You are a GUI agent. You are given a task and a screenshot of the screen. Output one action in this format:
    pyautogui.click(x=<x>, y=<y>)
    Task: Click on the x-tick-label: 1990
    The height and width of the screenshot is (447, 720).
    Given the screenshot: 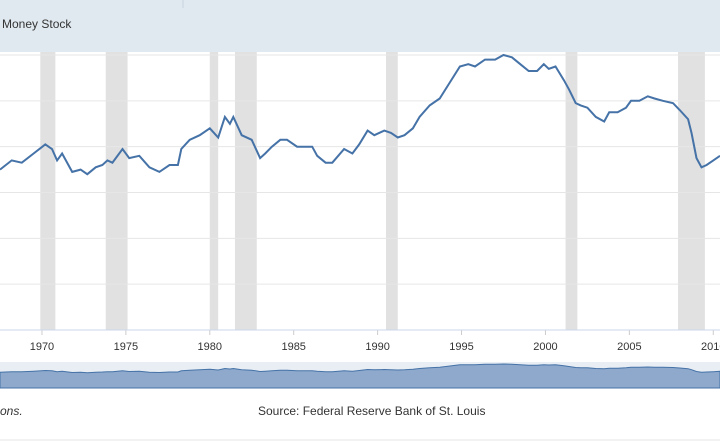 What is the action you would take?
    pyautogui.click(x=377, y=347)
    